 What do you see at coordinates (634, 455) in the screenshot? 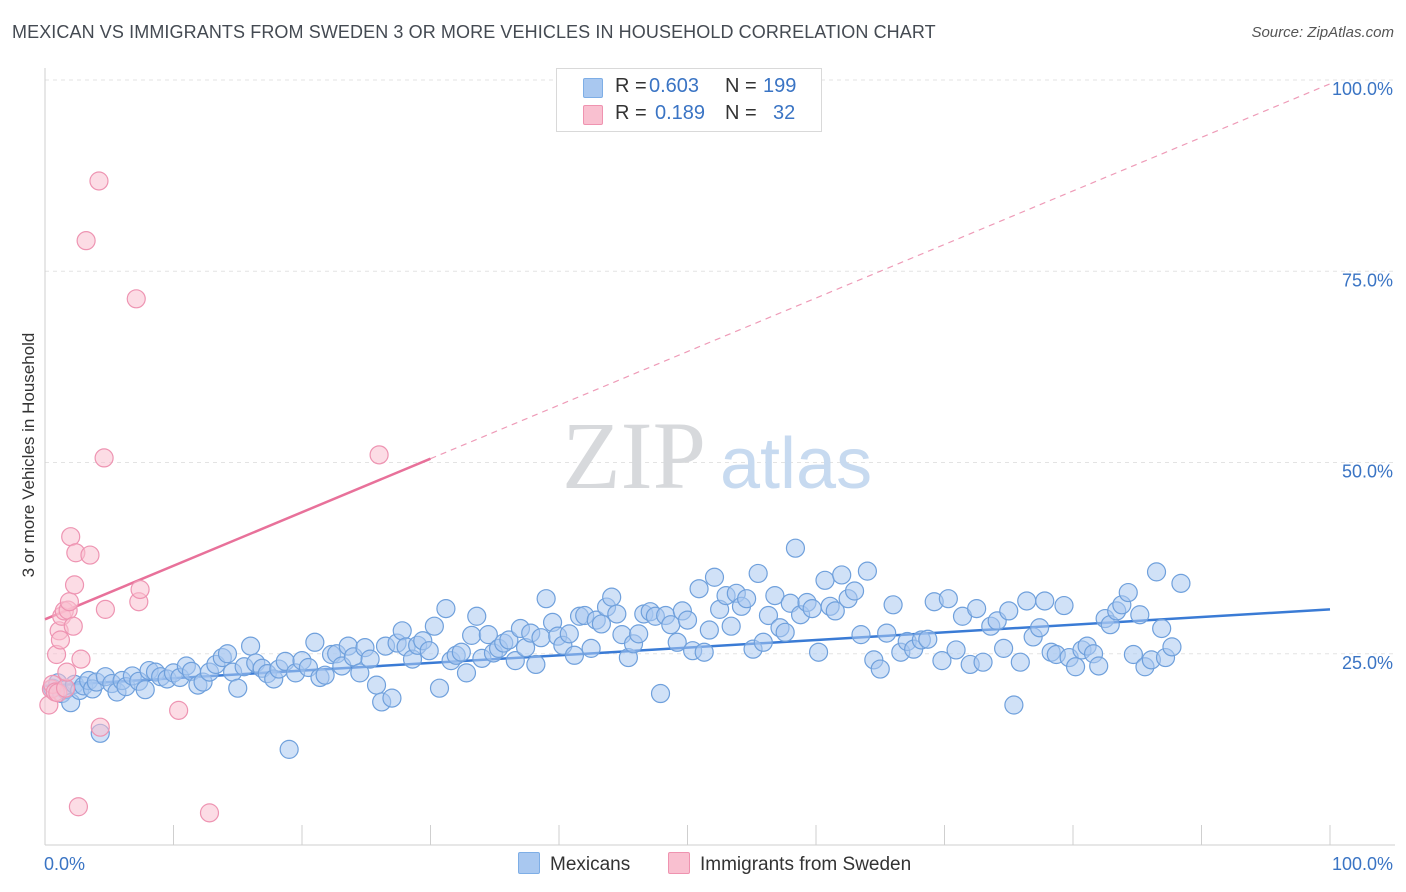
I see `watermark-zip: ZIP` at bounding box center [634, 455].